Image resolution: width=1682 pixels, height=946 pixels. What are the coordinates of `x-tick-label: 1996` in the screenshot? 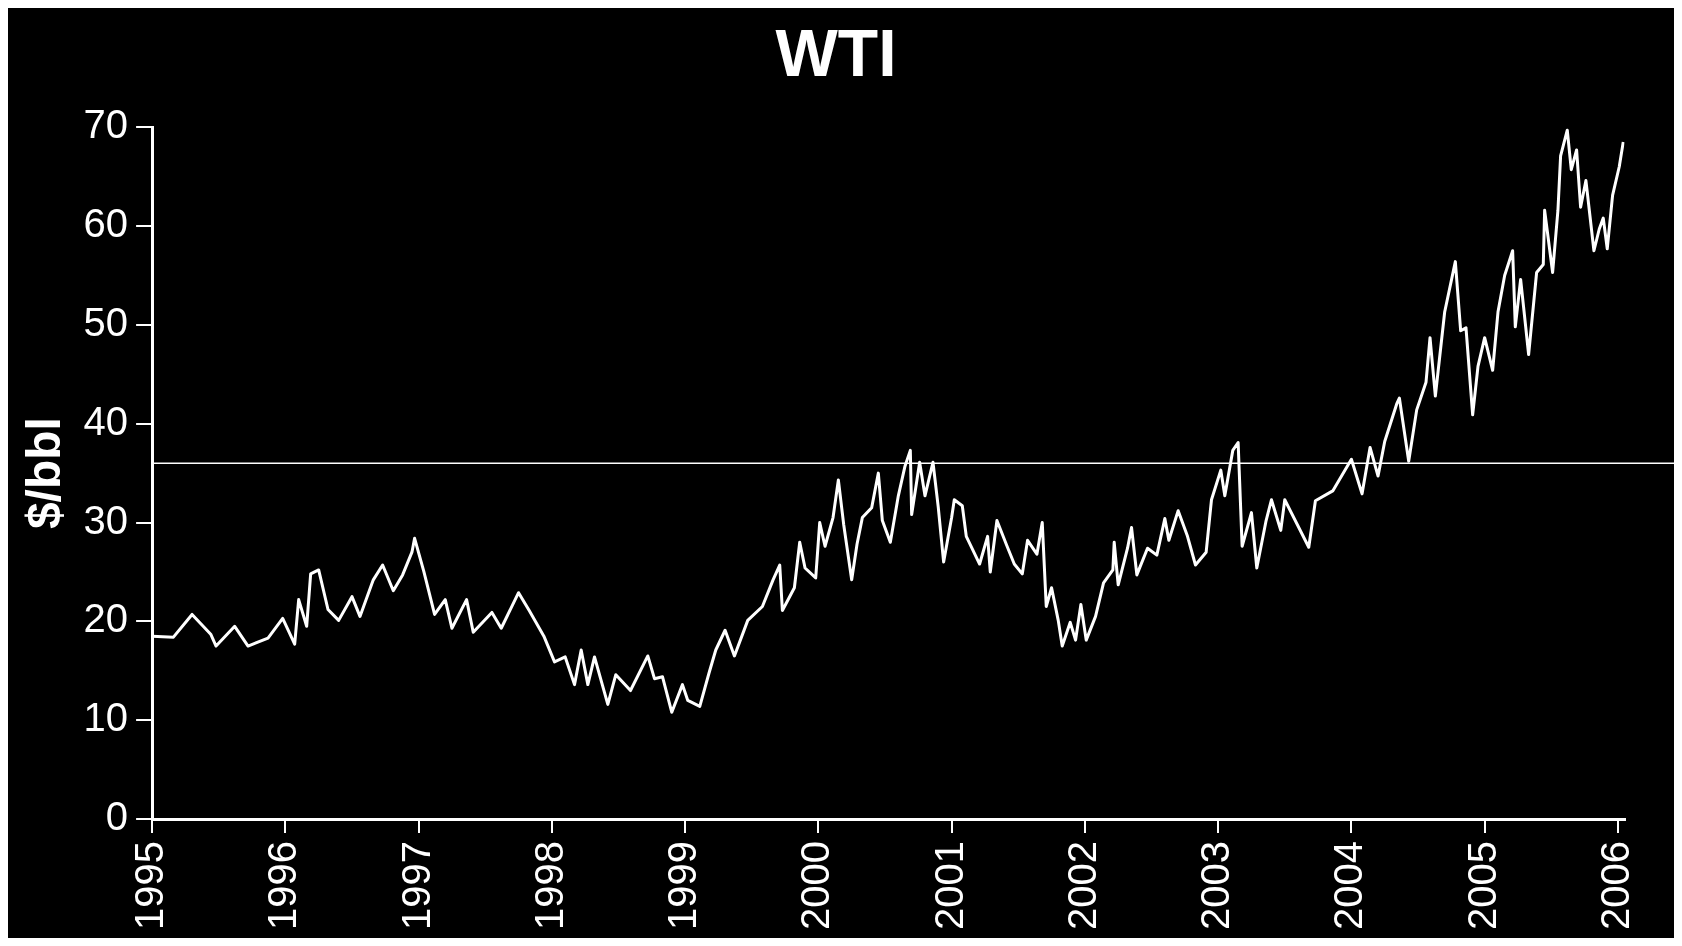 It's located at (282, 885).